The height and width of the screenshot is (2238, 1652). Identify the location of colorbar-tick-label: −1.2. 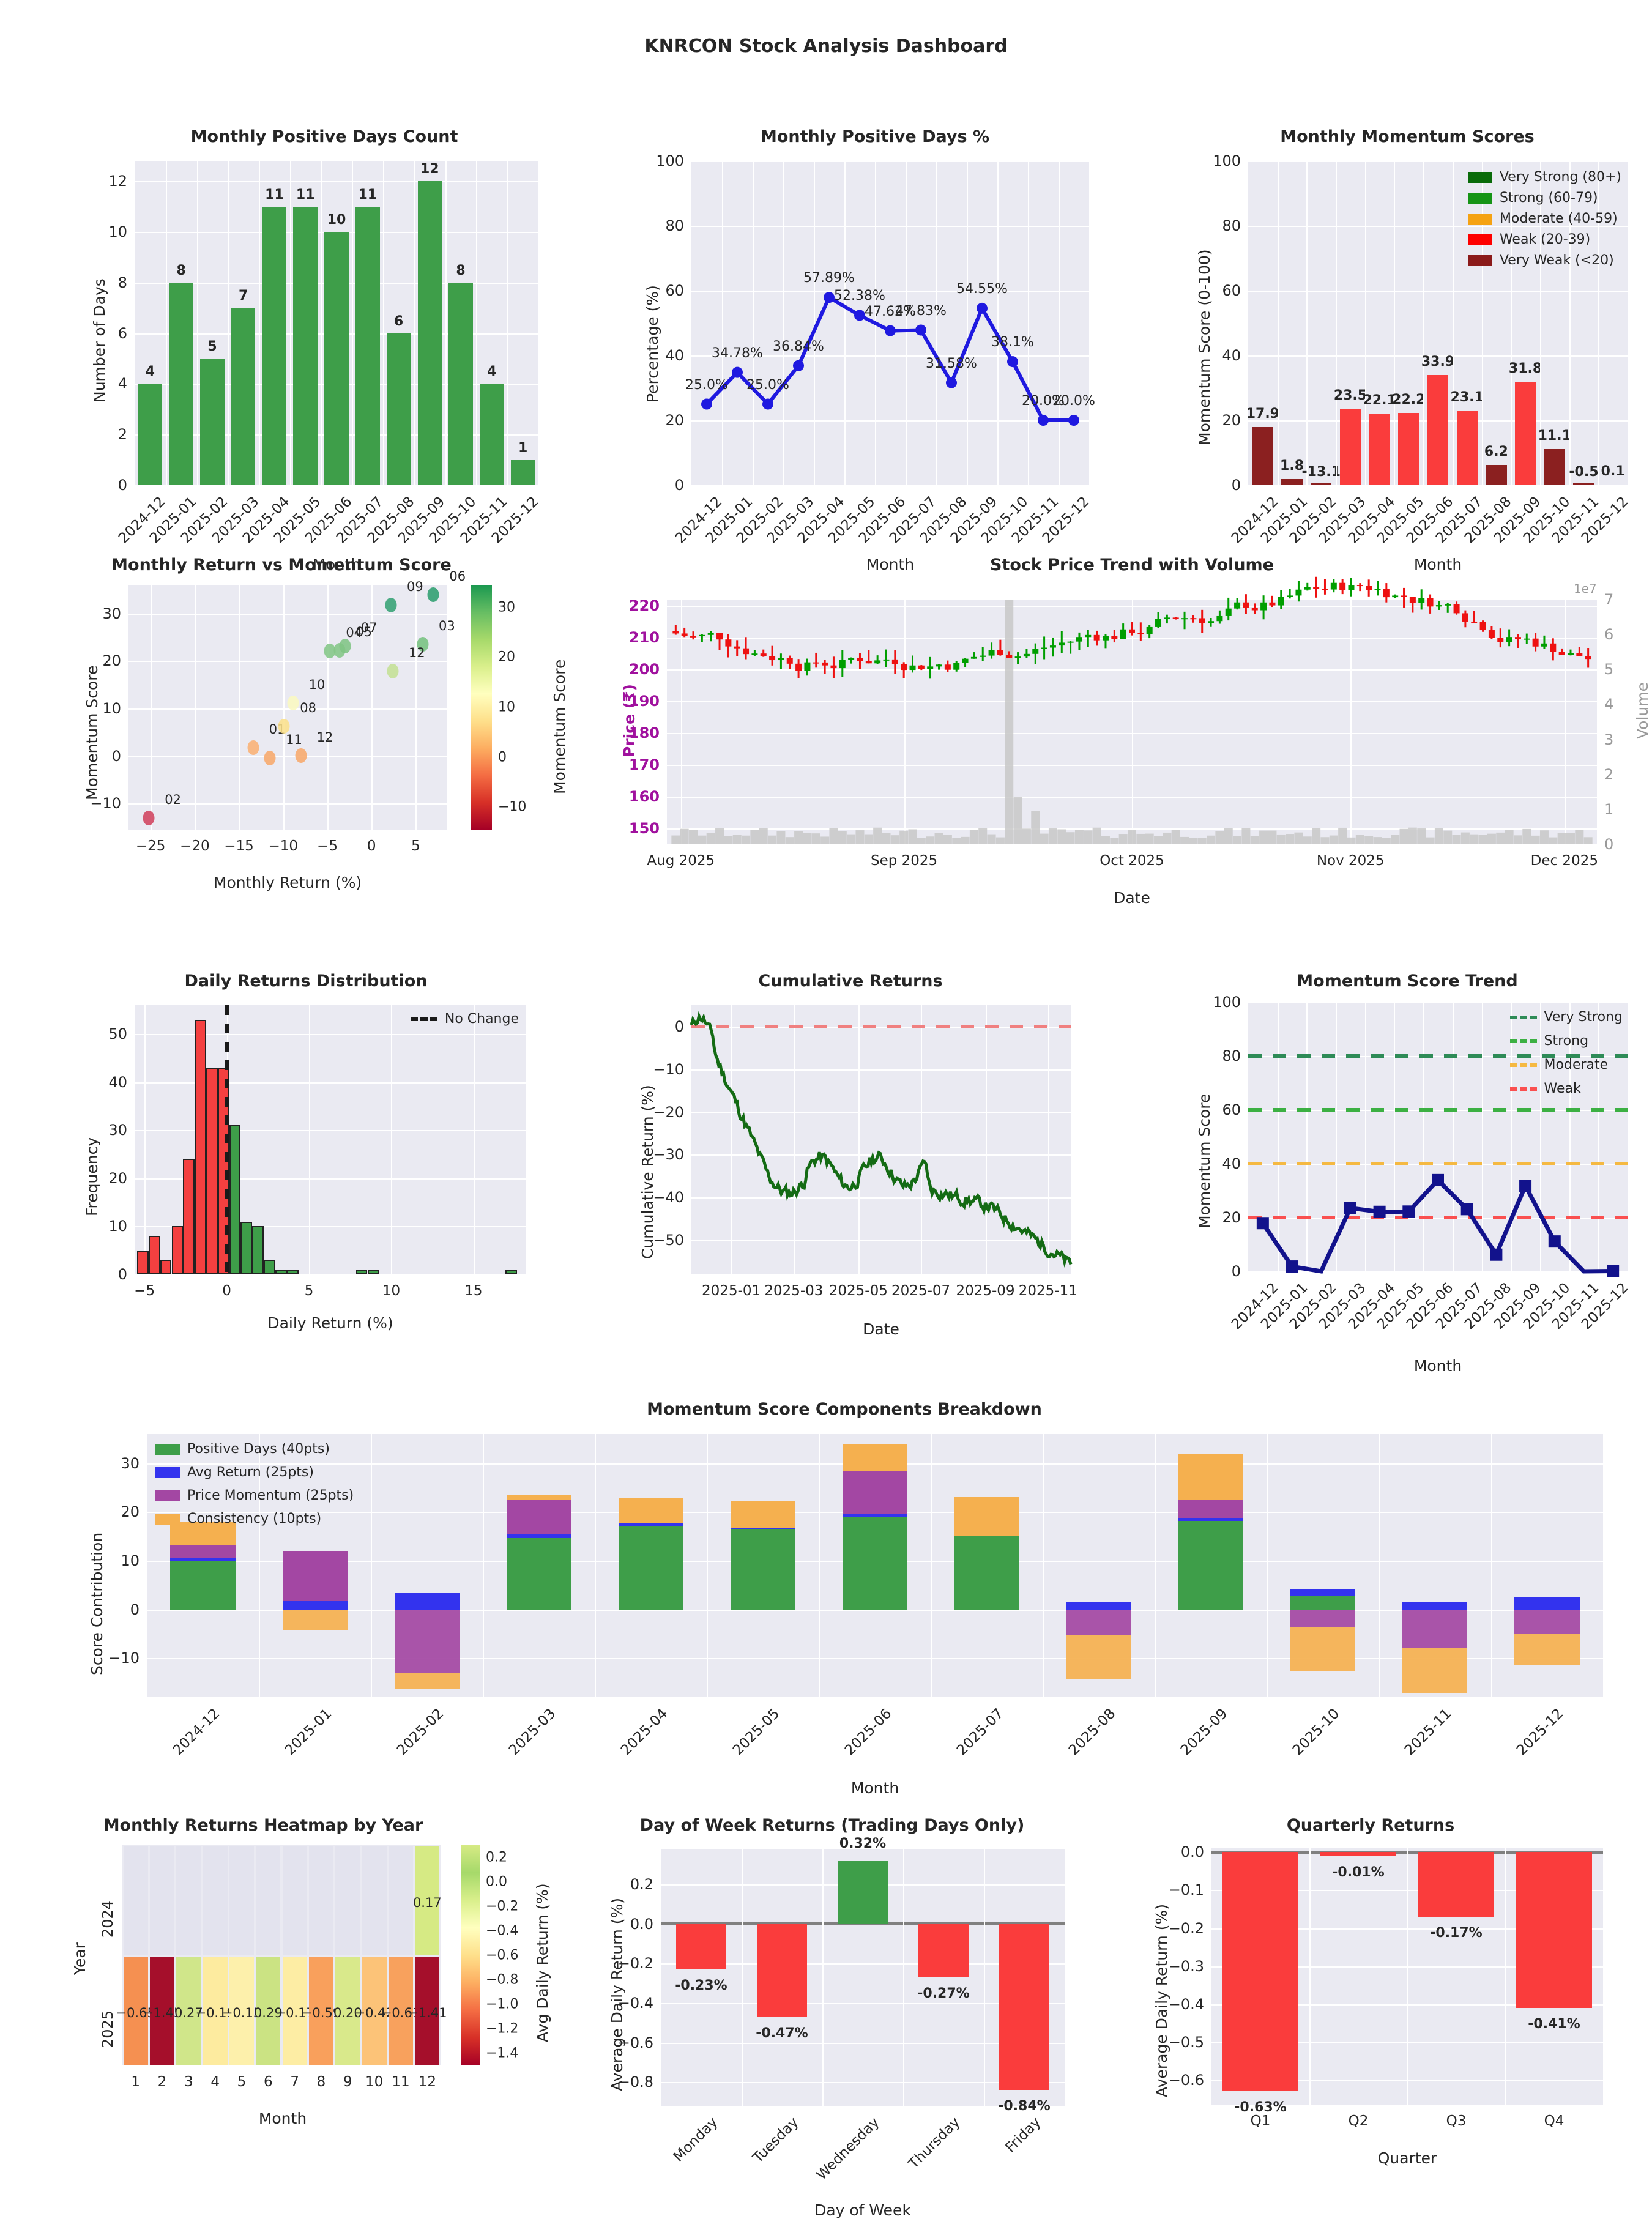
(502, 2029).